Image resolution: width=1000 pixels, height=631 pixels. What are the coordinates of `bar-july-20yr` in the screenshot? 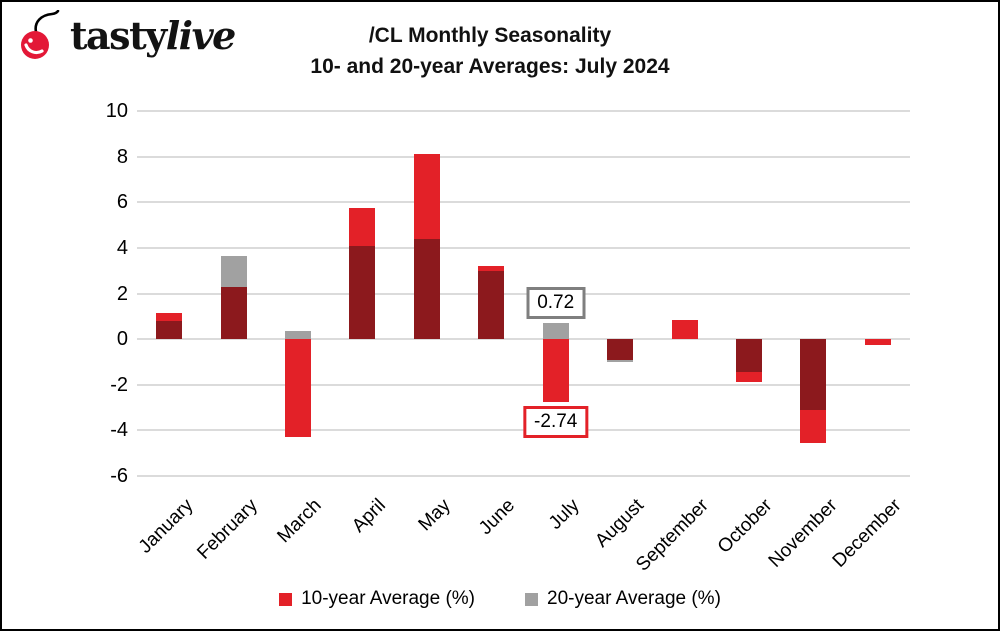 It's located at (555, 331).